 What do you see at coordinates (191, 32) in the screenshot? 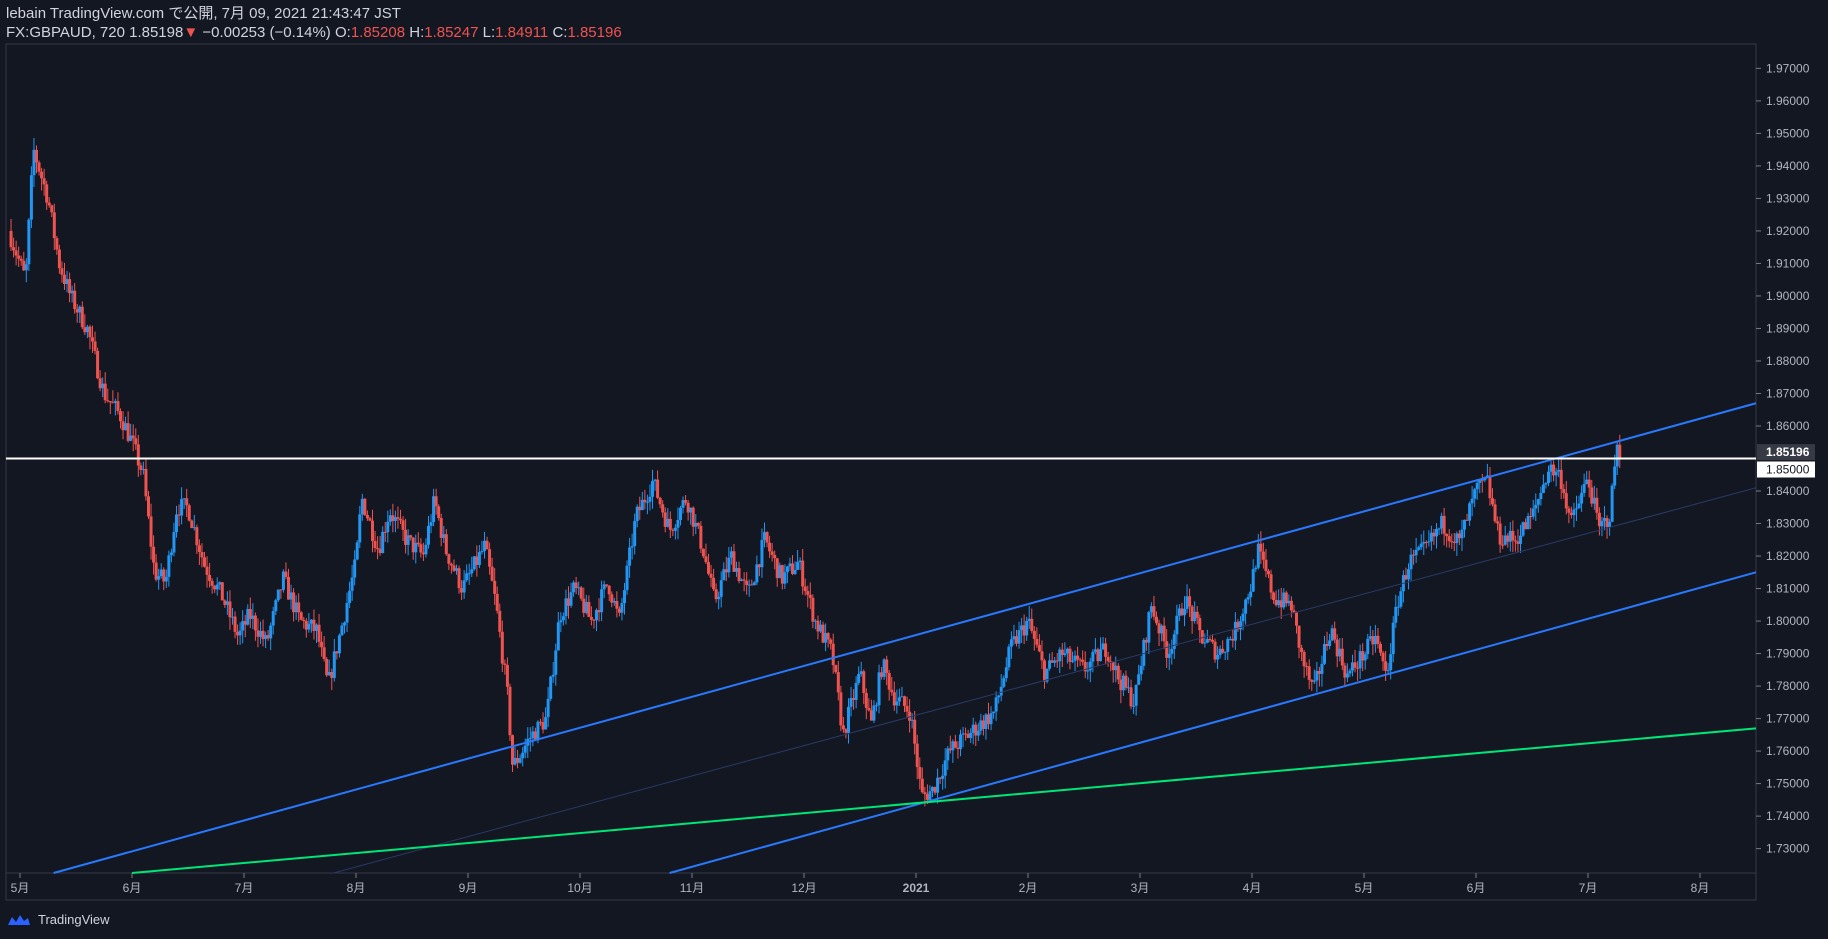
I see `down-arrow-icon: ▼` at bounding box center [191, 32].